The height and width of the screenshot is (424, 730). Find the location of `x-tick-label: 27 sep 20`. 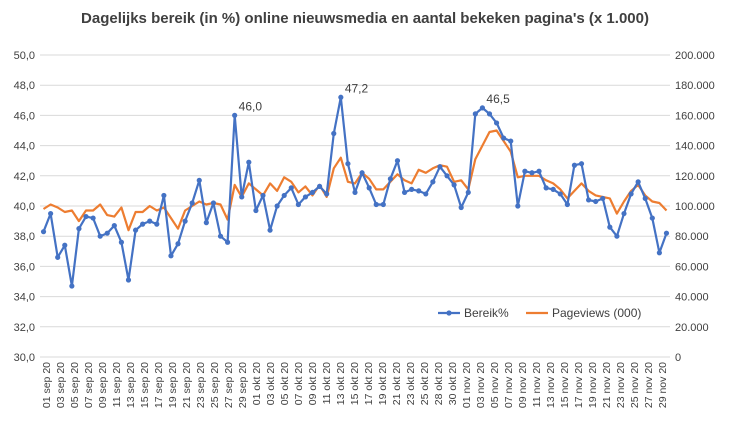

x-tick-label: 27 sep 20 is located at coordinates (229, 385).